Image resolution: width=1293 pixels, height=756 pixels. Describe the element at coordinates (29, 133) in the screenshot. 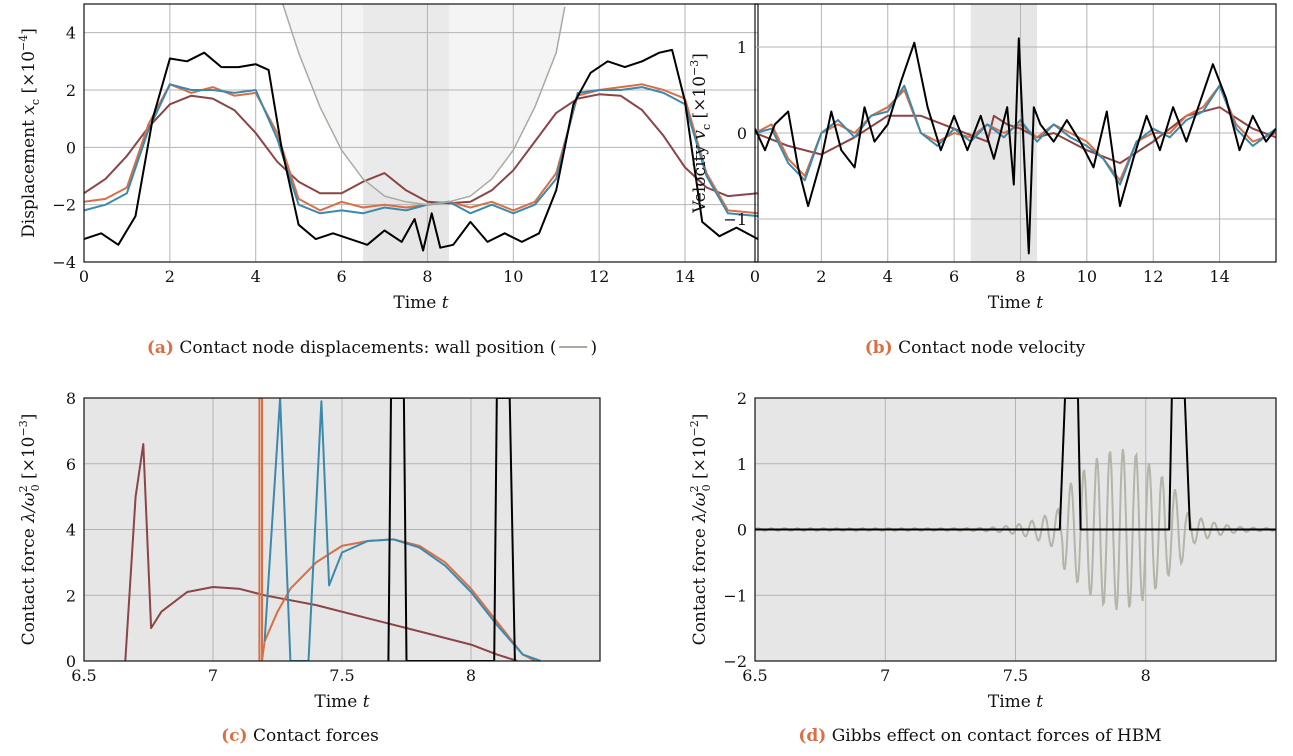

I see `y-axis-label: Displacement xc [×10−4]` at that location.